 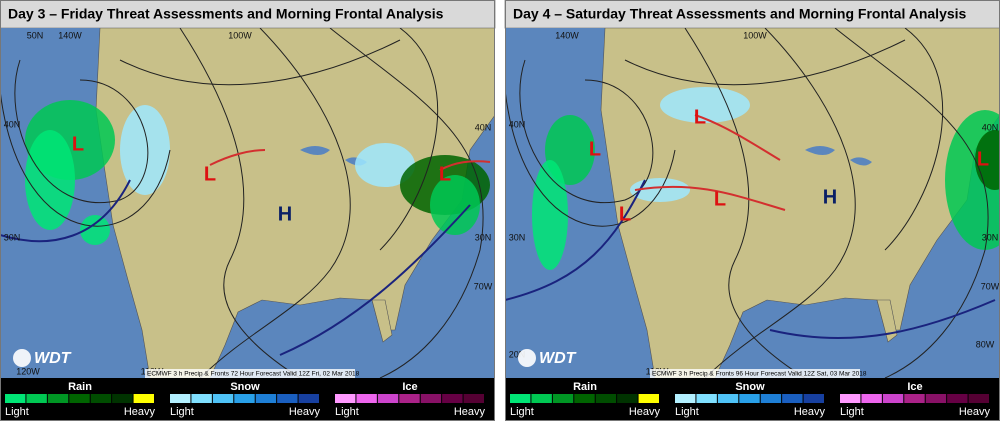 What do you see at coordinates (28, 371) in the screenshot?
I see `grid-label: 120W` at bounding box center [28, 371].